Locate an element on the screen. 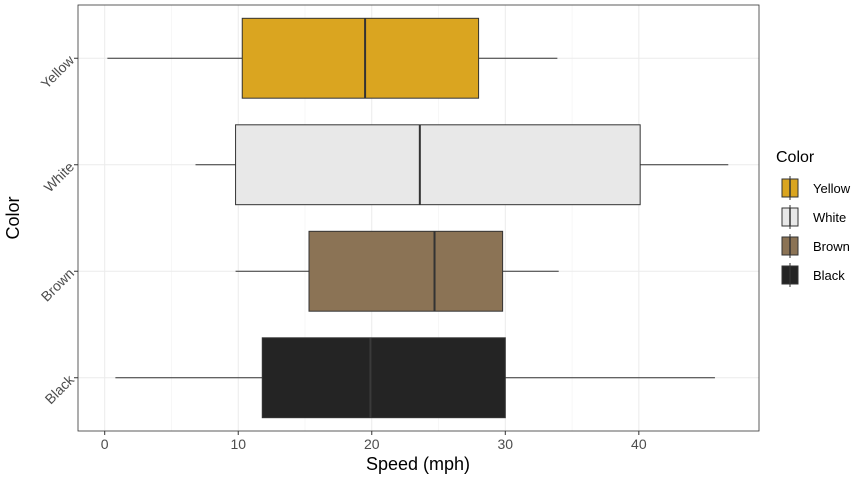  legend-item-yellow: Yellow is located at coordinates (816, 188).